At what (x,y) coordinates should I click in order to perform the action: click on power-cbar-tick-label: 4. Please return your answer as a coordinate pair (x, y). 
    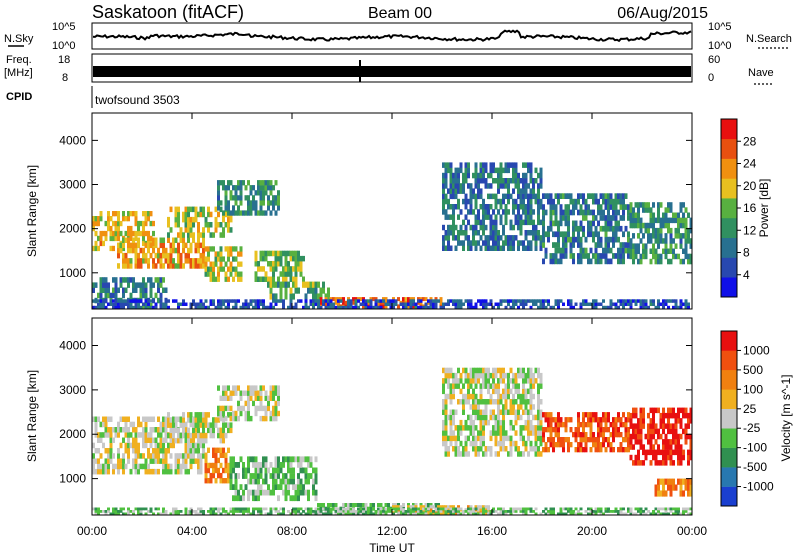
    Looking at the image, I should click on (746, 275).